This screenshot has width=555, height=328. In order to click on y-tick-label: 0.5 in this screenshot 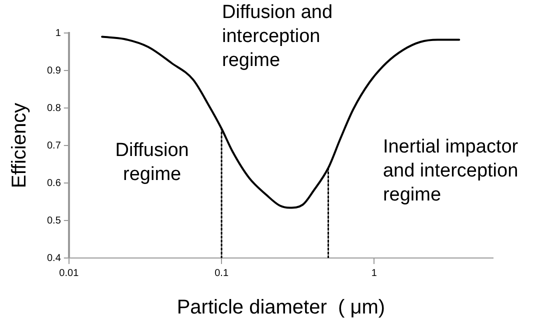, I will do `click(54, 220)`.